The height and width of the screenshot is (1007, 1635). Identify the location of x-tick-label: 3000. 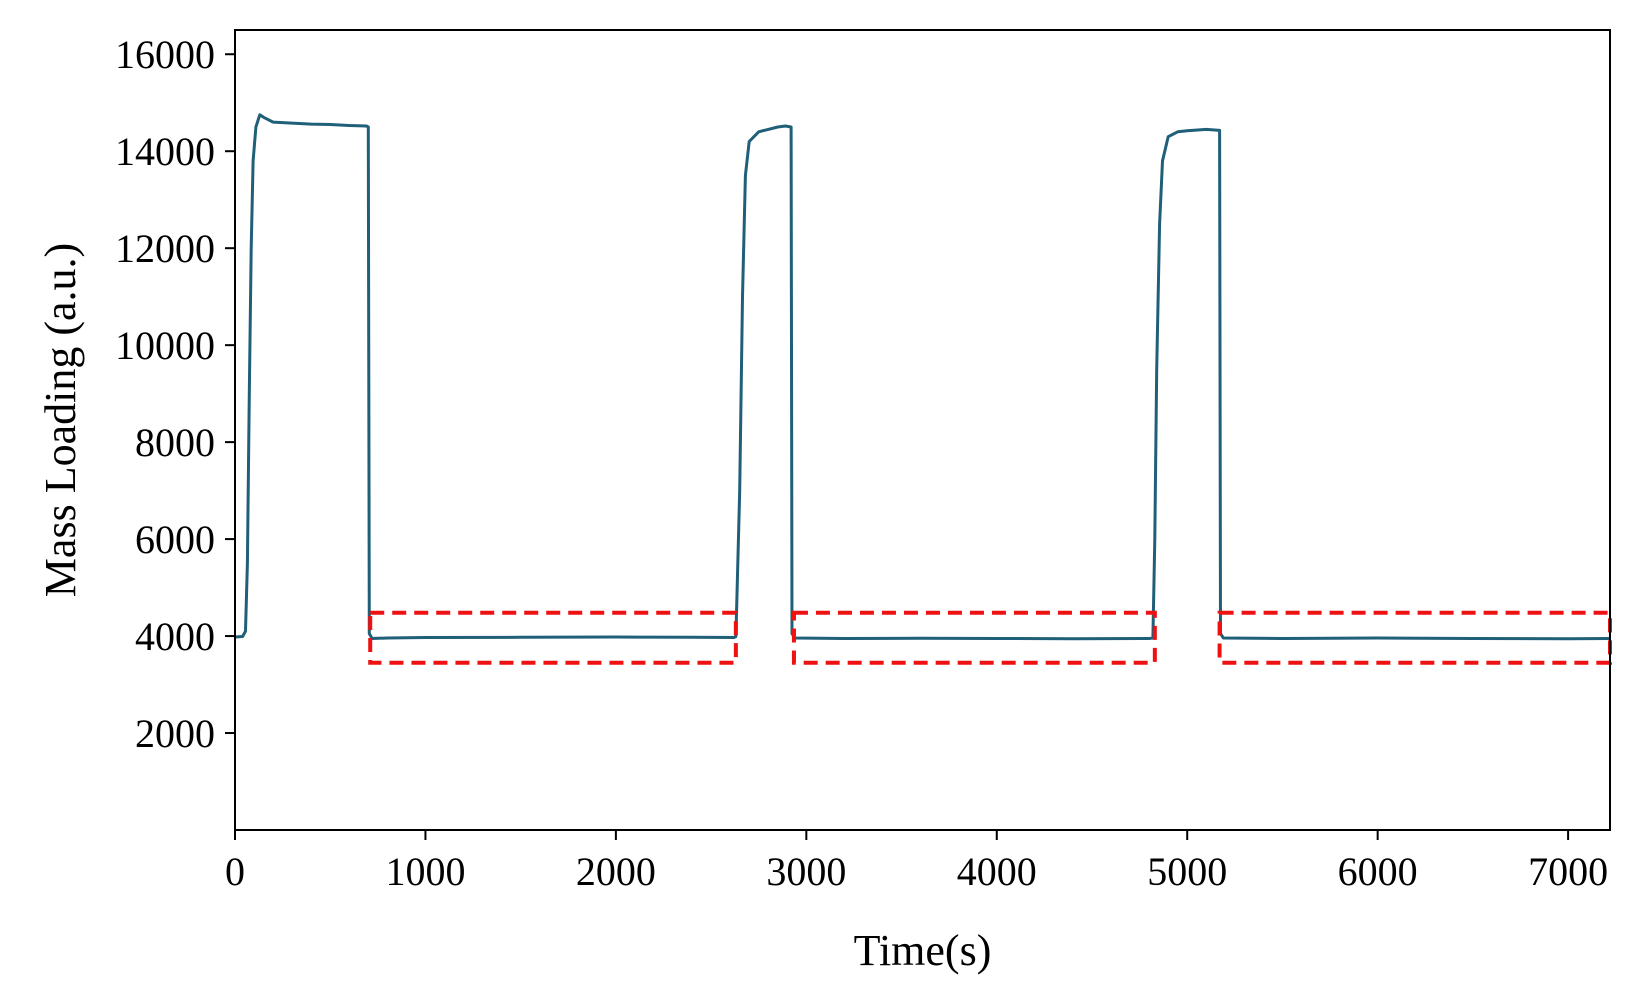
(806, 871).